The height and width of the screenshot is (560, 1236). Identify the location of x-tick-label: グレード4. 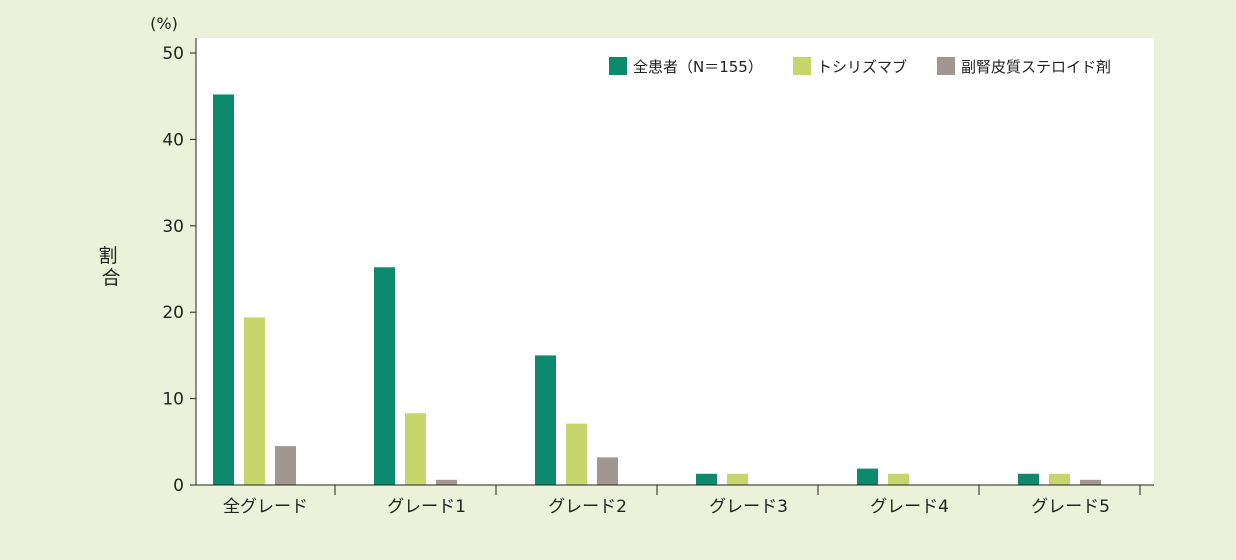
(909, 507).